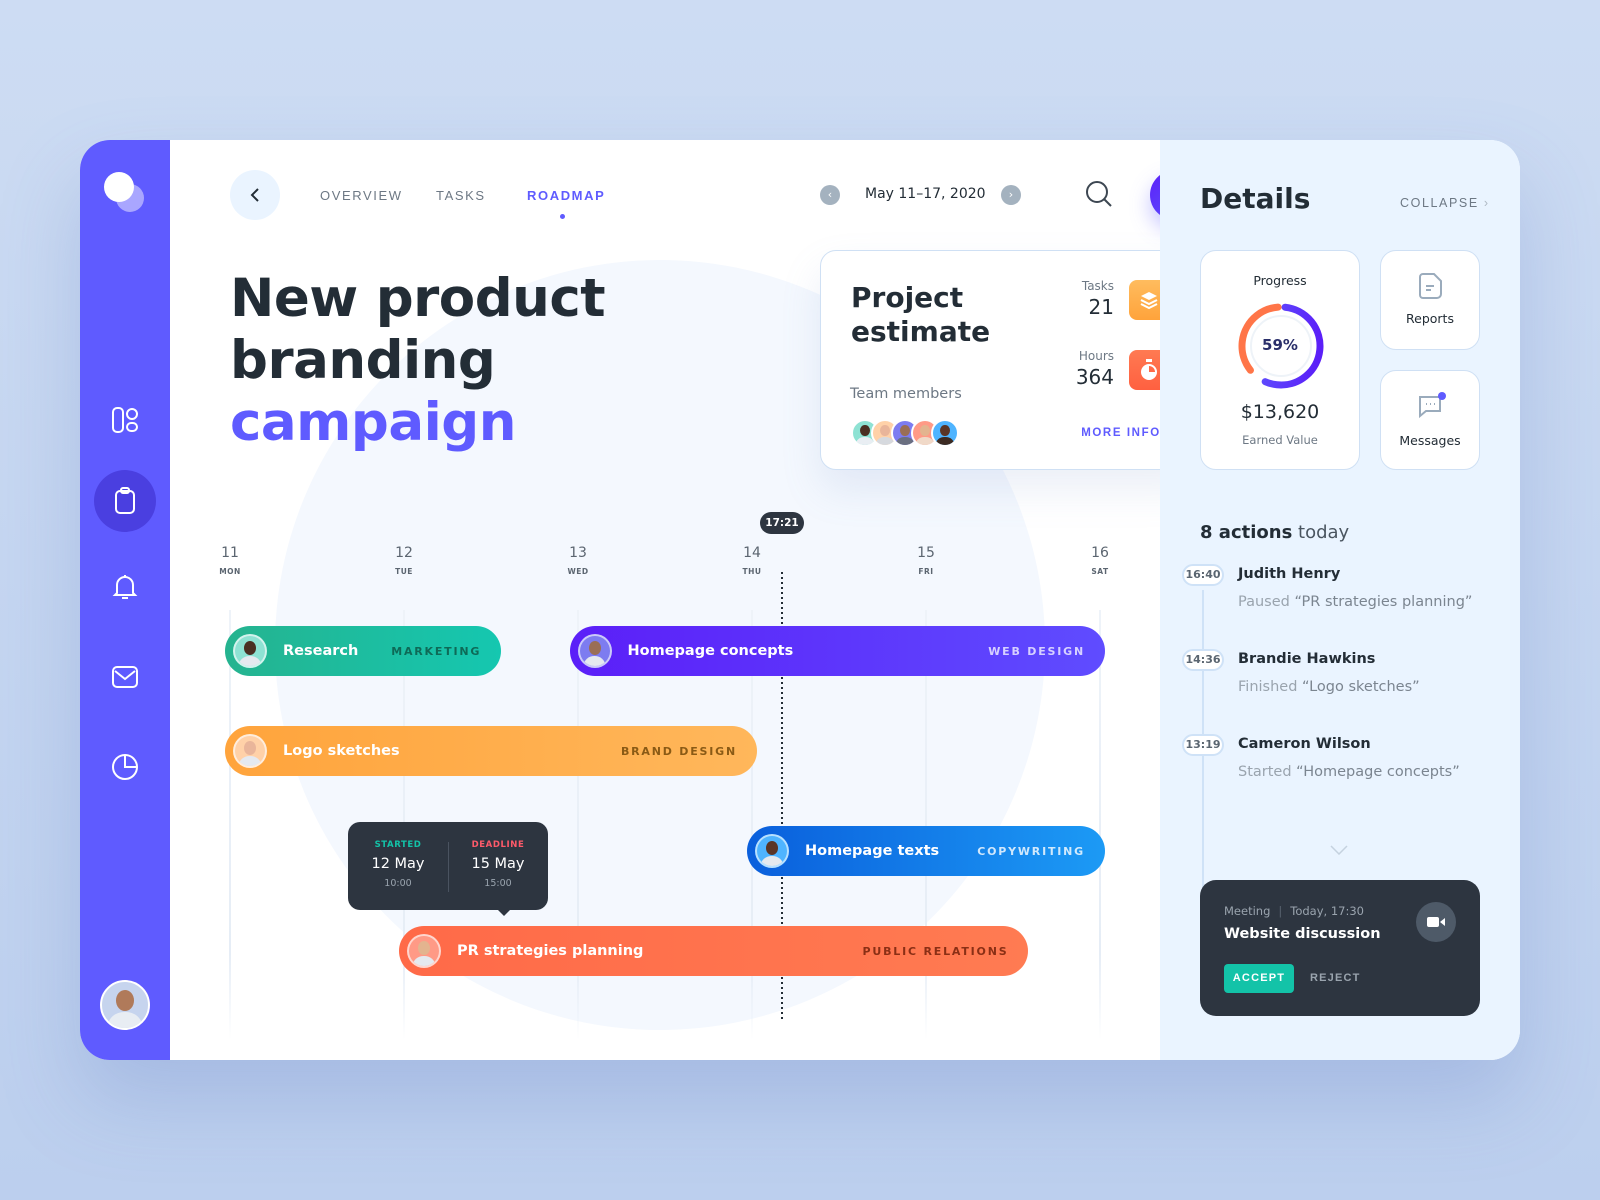  I want to click on task-bar: Homepage texts COPYWRITING, so click(926, 851).